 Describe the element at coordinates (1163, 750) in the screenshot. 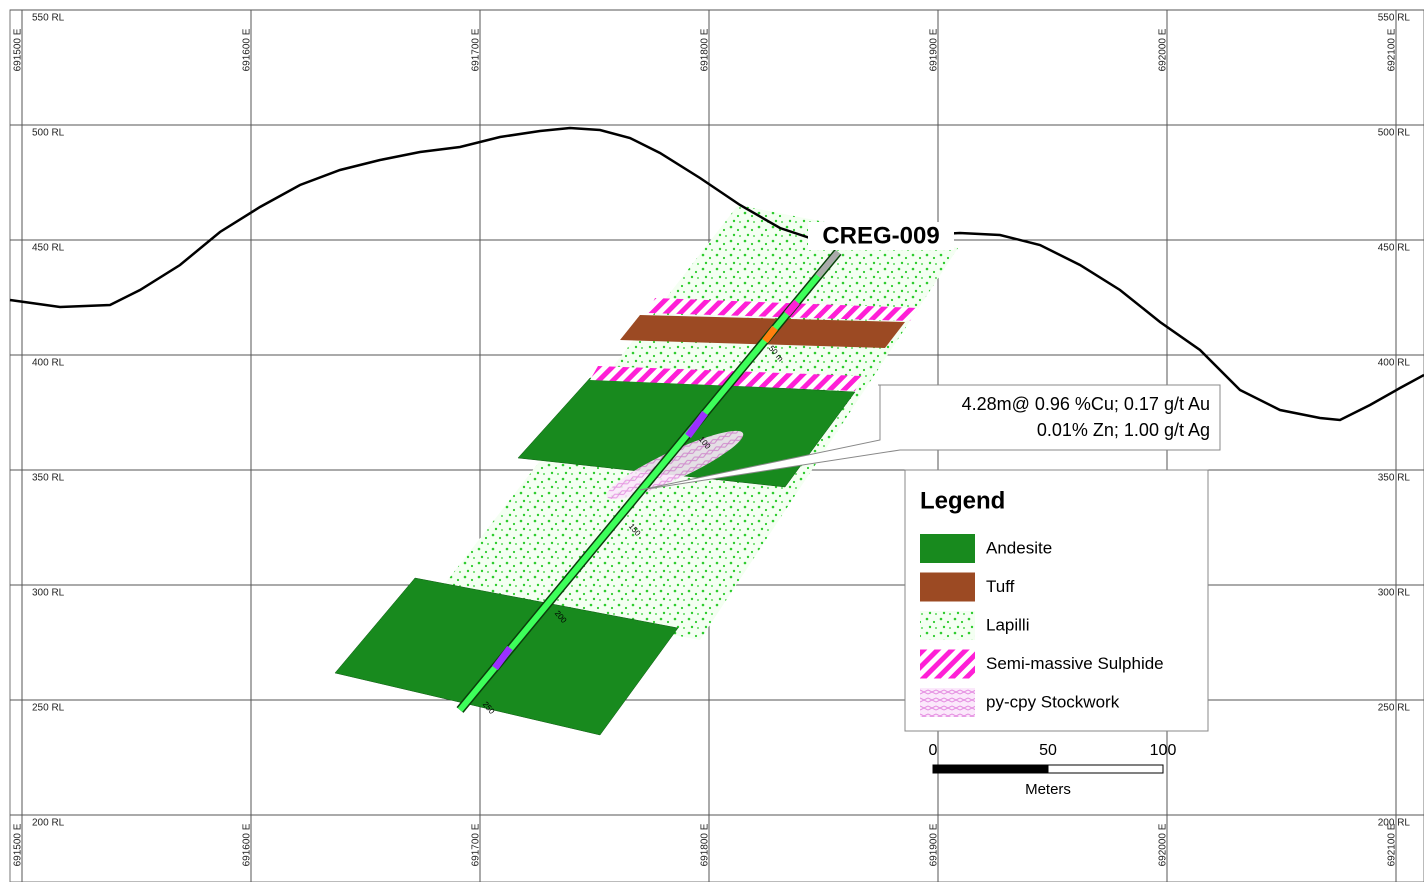

I see `scale-label: 100` at that location.